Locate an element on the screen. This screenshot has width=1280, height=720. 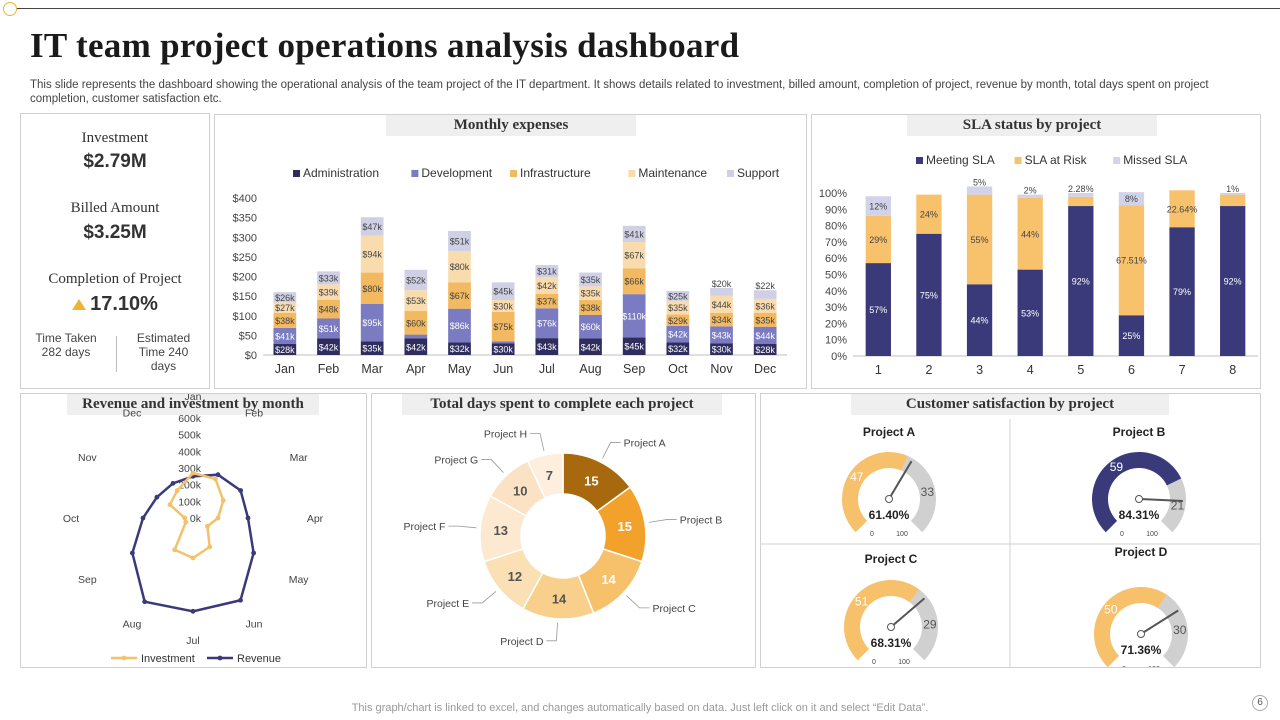
data-label: 92% is located at coordinates (1081, 282).